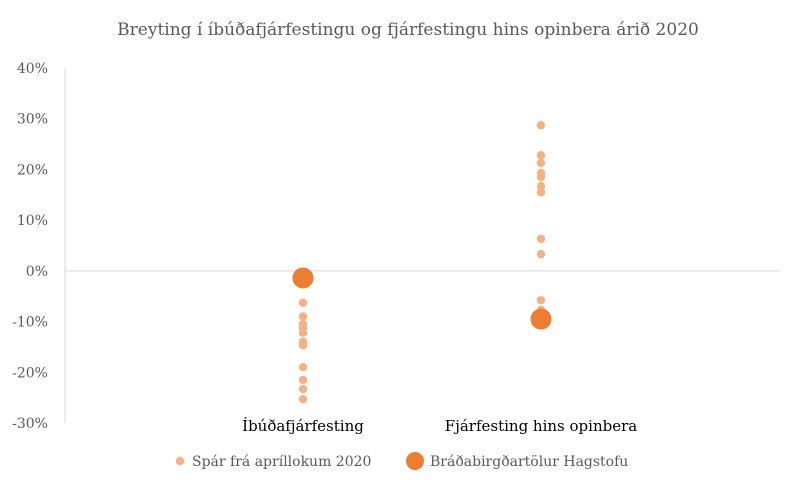  What do you see at coordinates (30, 323) in the screenshot?
I see `y-tick-label: -10%` at bounding box center [30, 323].